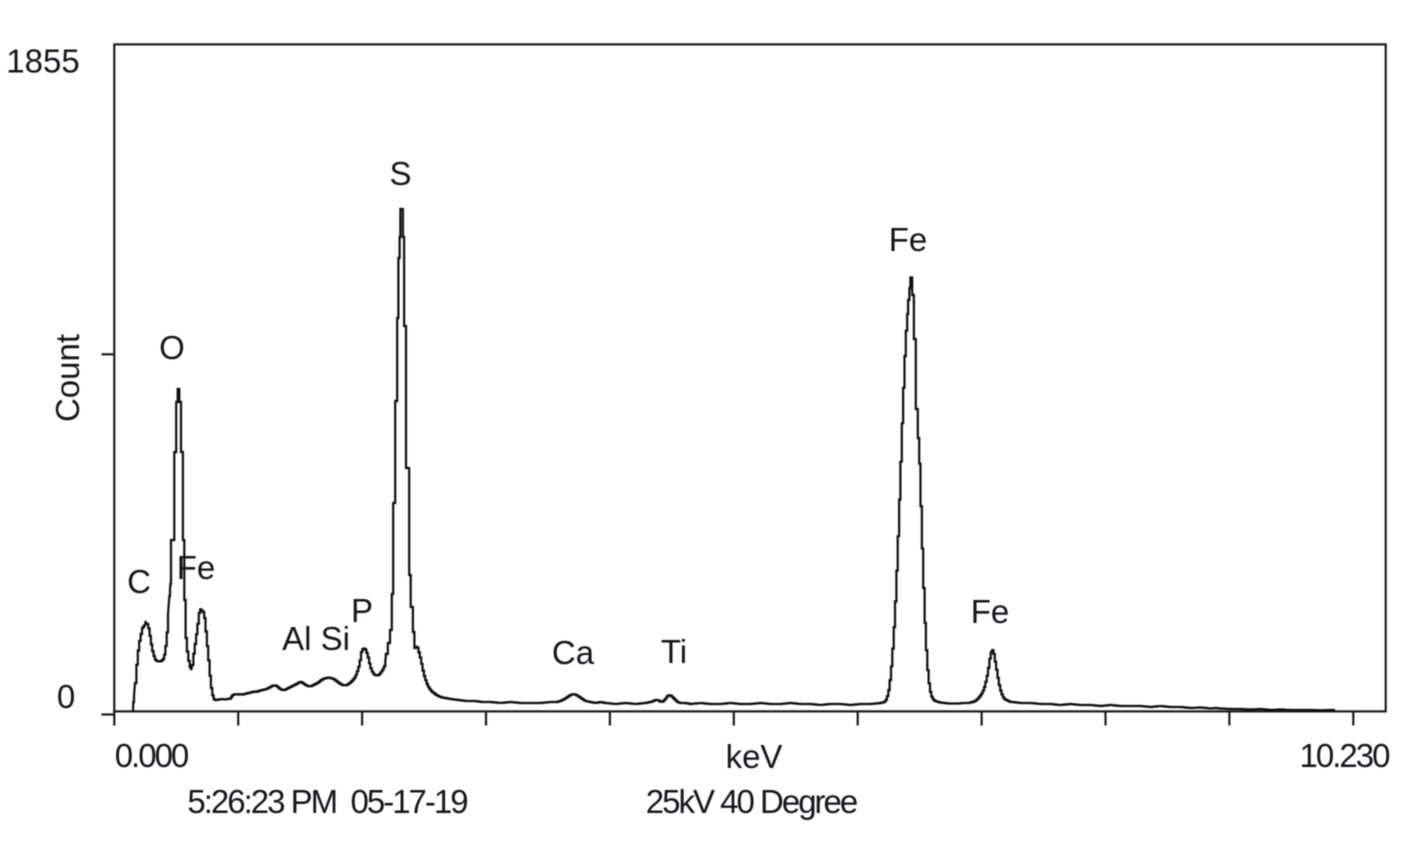 Image resolution: width=1428 pixels, height=848 pixels. What do you see at coordinates (1345, 755) in the screenshot?
I see `svg-text: 10.230` at bounding box center [1345, 755].